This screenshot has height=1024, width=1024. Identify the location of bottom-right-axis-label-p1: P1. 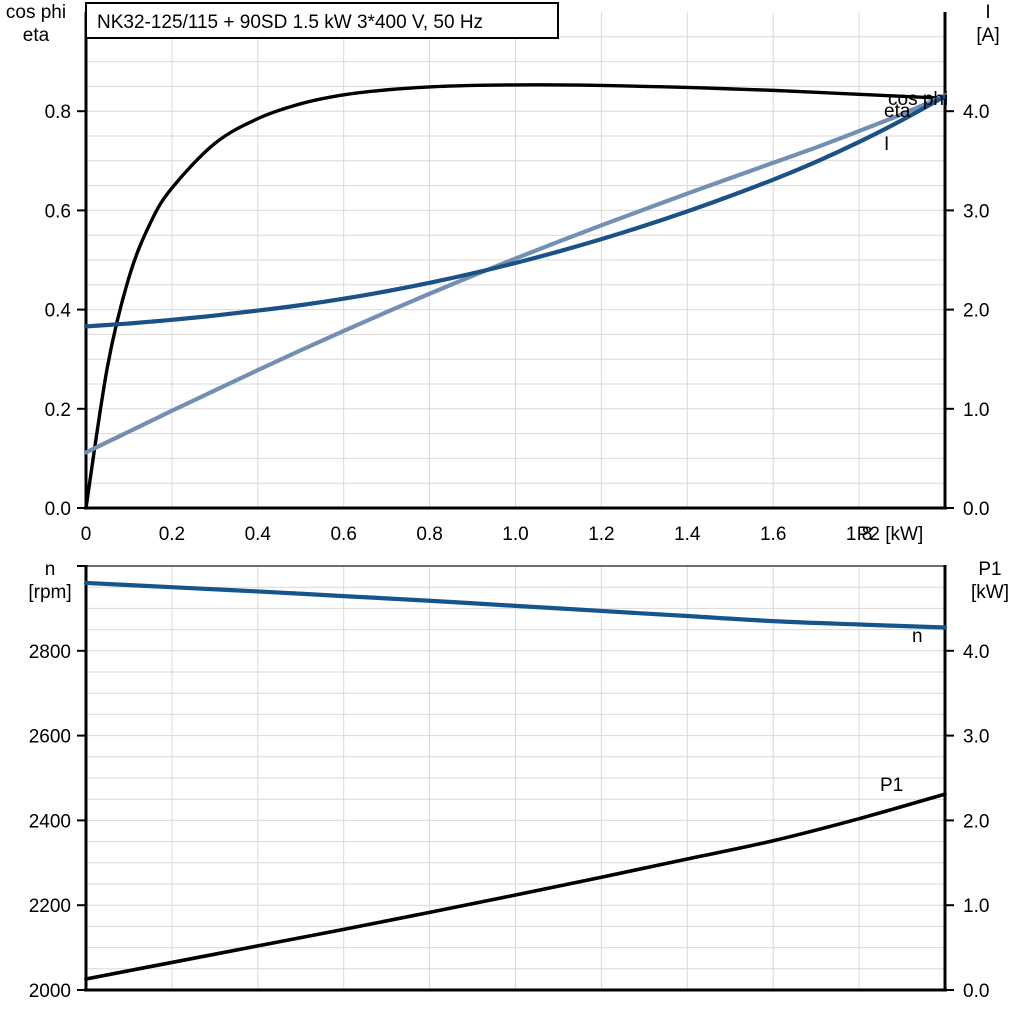
(989, 569).